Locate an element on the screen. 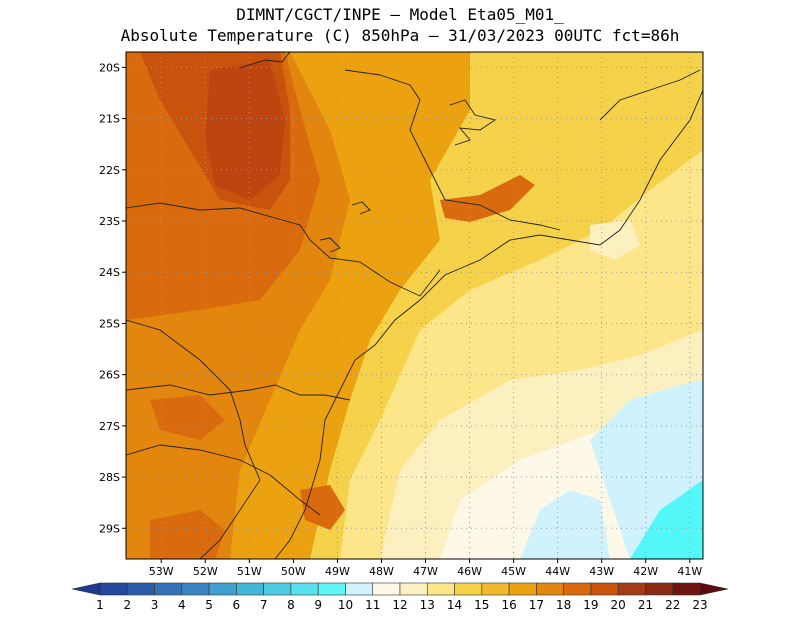 The image size is (800, 618). state-border-pr-sp is located at coordinates (283, 249).